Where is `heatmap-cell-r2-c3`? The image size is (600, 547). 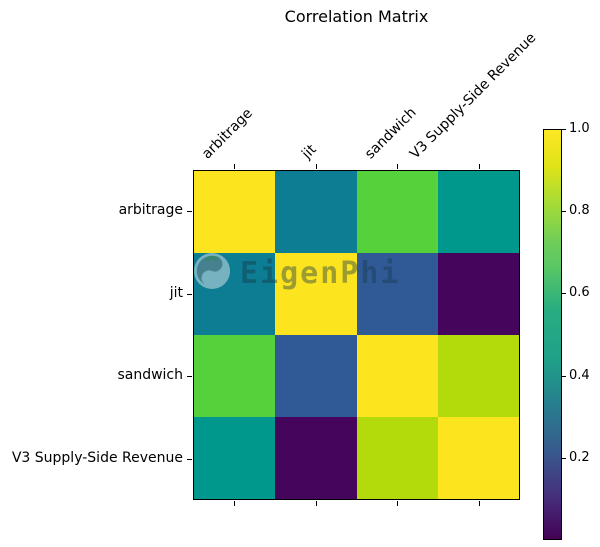
heatmap-cell-r2-c3 is located at coordinates (478, 376).